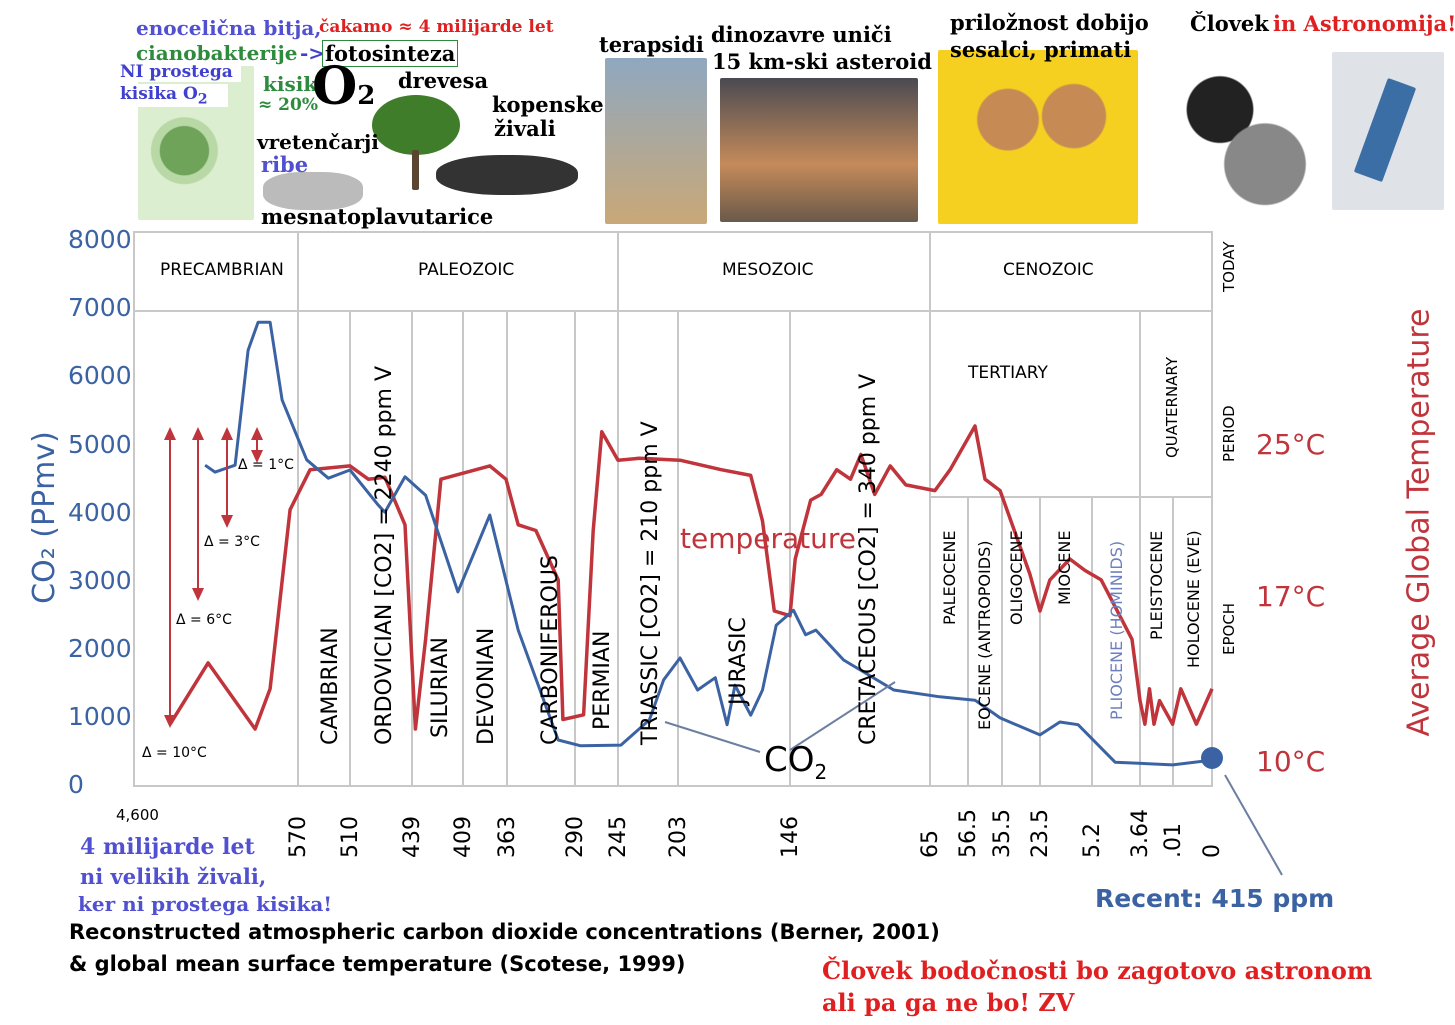 This screenshot has height=1025, width=1455. What do you see at coordinates (790, 837) in the screenshot?
I see `x-tick-label: 146` at bounding box center [790, 837].